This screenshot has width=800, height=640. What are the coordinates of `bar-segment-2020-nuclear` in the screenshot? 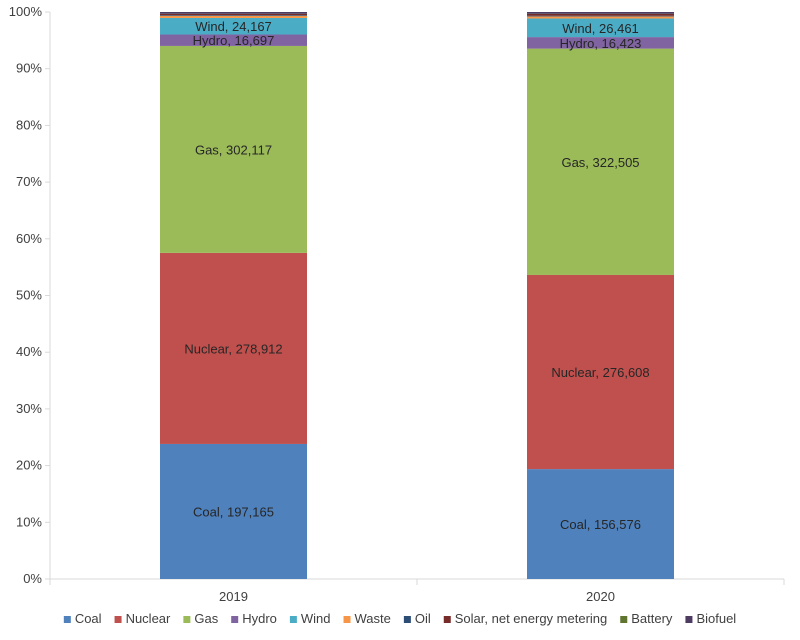 It's located at (600, 372).